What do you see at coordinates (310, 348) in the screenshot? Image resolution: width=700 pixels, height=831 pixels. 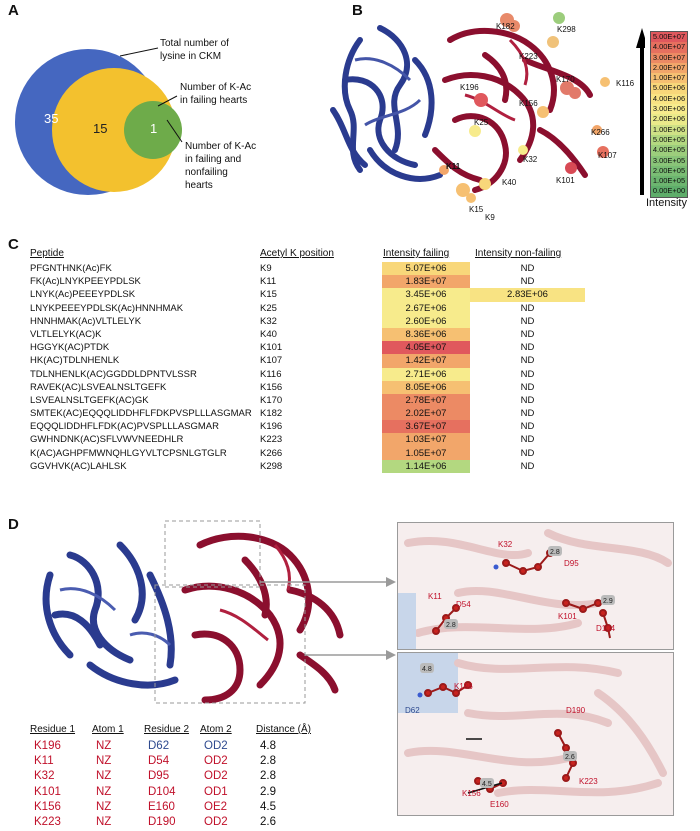 I see `table-row: HGGYK(AC)PTDK K101 4.05E+07 ND` at bounding box center [310, 348].